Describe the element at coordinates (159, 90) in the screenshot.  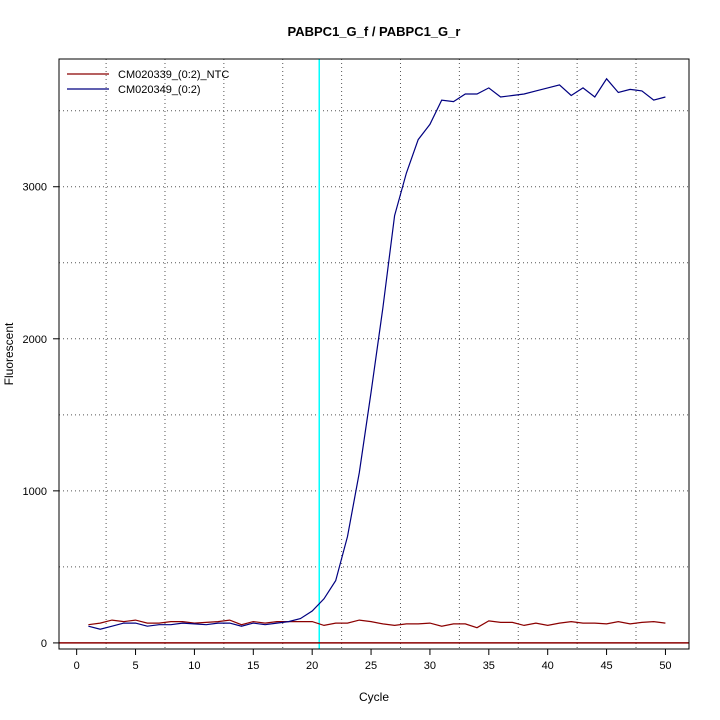
I see `legend-label: CM020349_(0:2)` at that location.